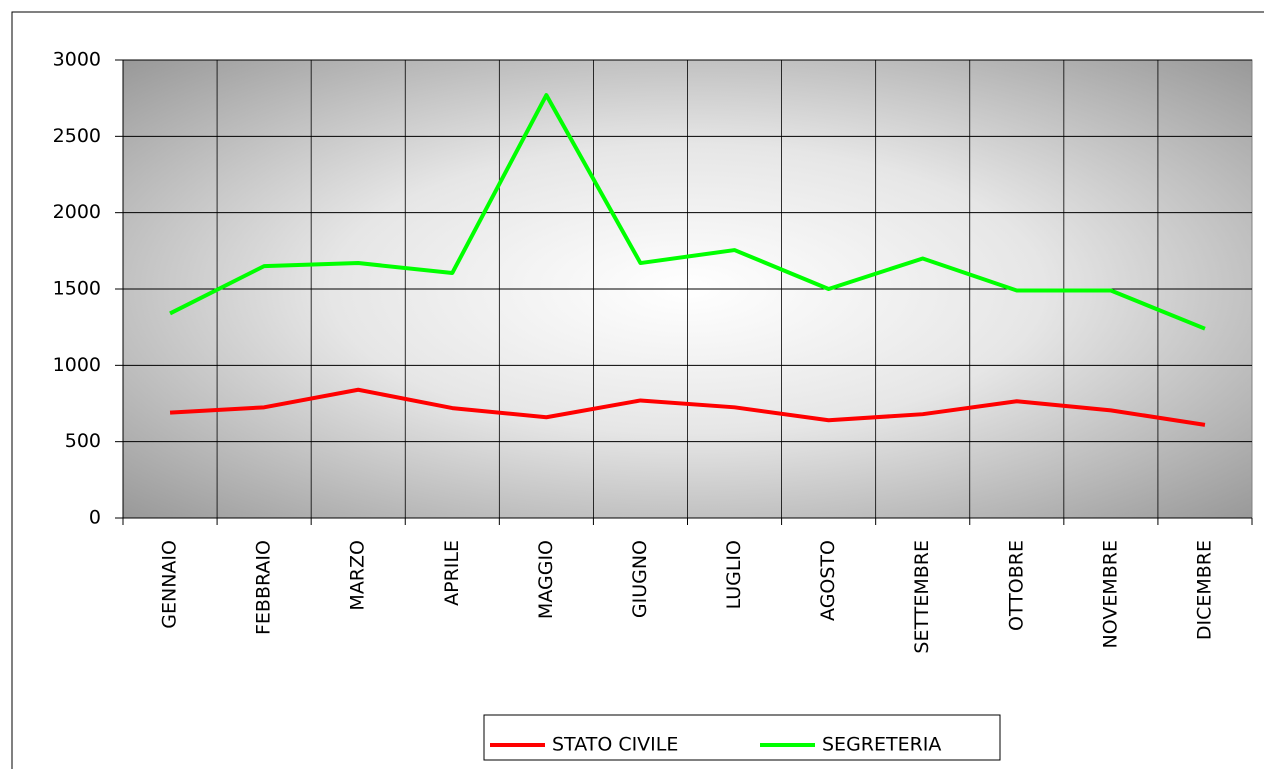 Image resolution: width=1264 pixels, height=769 pixels. What do you see at coordinates (546, 579) in the screenshot?
I see `x-tick-label: MAGGIO` at bounding box center [546, 579].